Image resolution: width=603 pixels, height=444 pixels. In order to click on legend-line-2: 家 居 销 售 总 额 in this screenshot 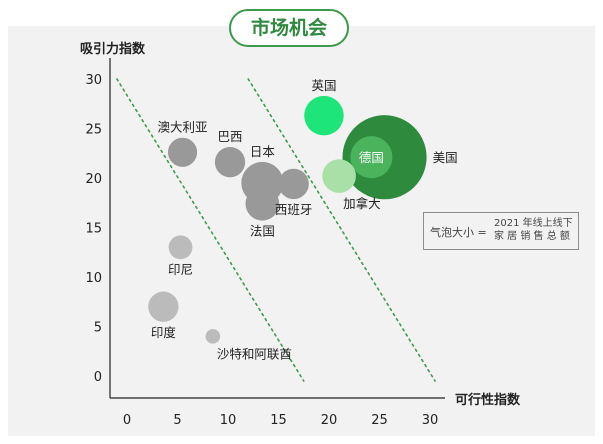, I will do `click(532, 236)`.